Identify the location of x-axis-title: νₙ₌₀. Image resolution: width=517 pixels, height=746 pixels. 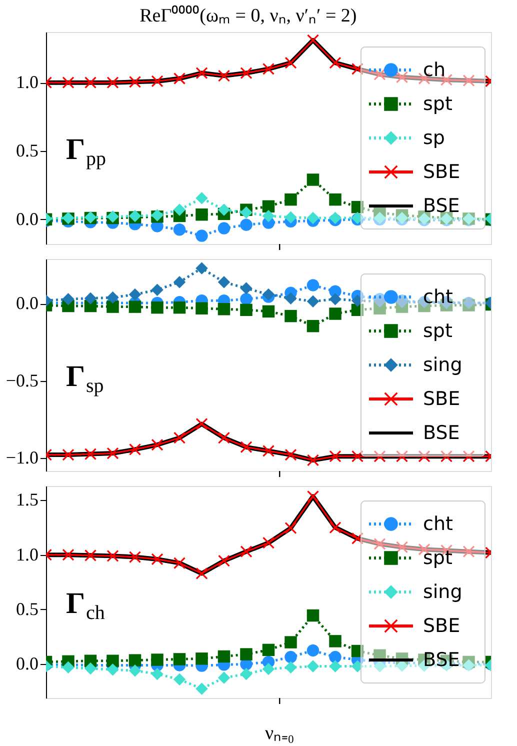
(279, 733).